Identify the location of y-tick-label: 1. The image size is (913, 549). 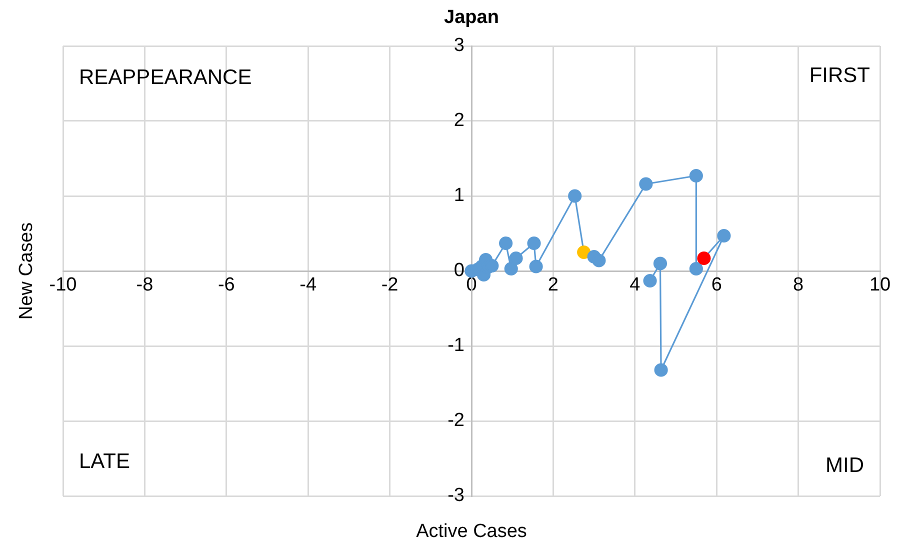
(459, 195).